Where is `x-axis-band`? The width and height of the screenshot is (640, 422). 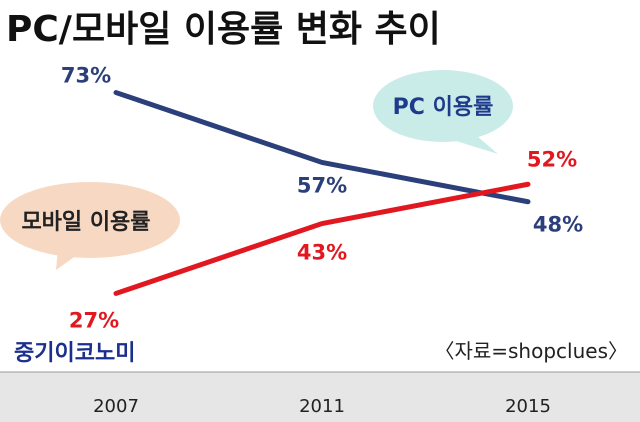
x-axis-band is located at coordinates (320, 397).